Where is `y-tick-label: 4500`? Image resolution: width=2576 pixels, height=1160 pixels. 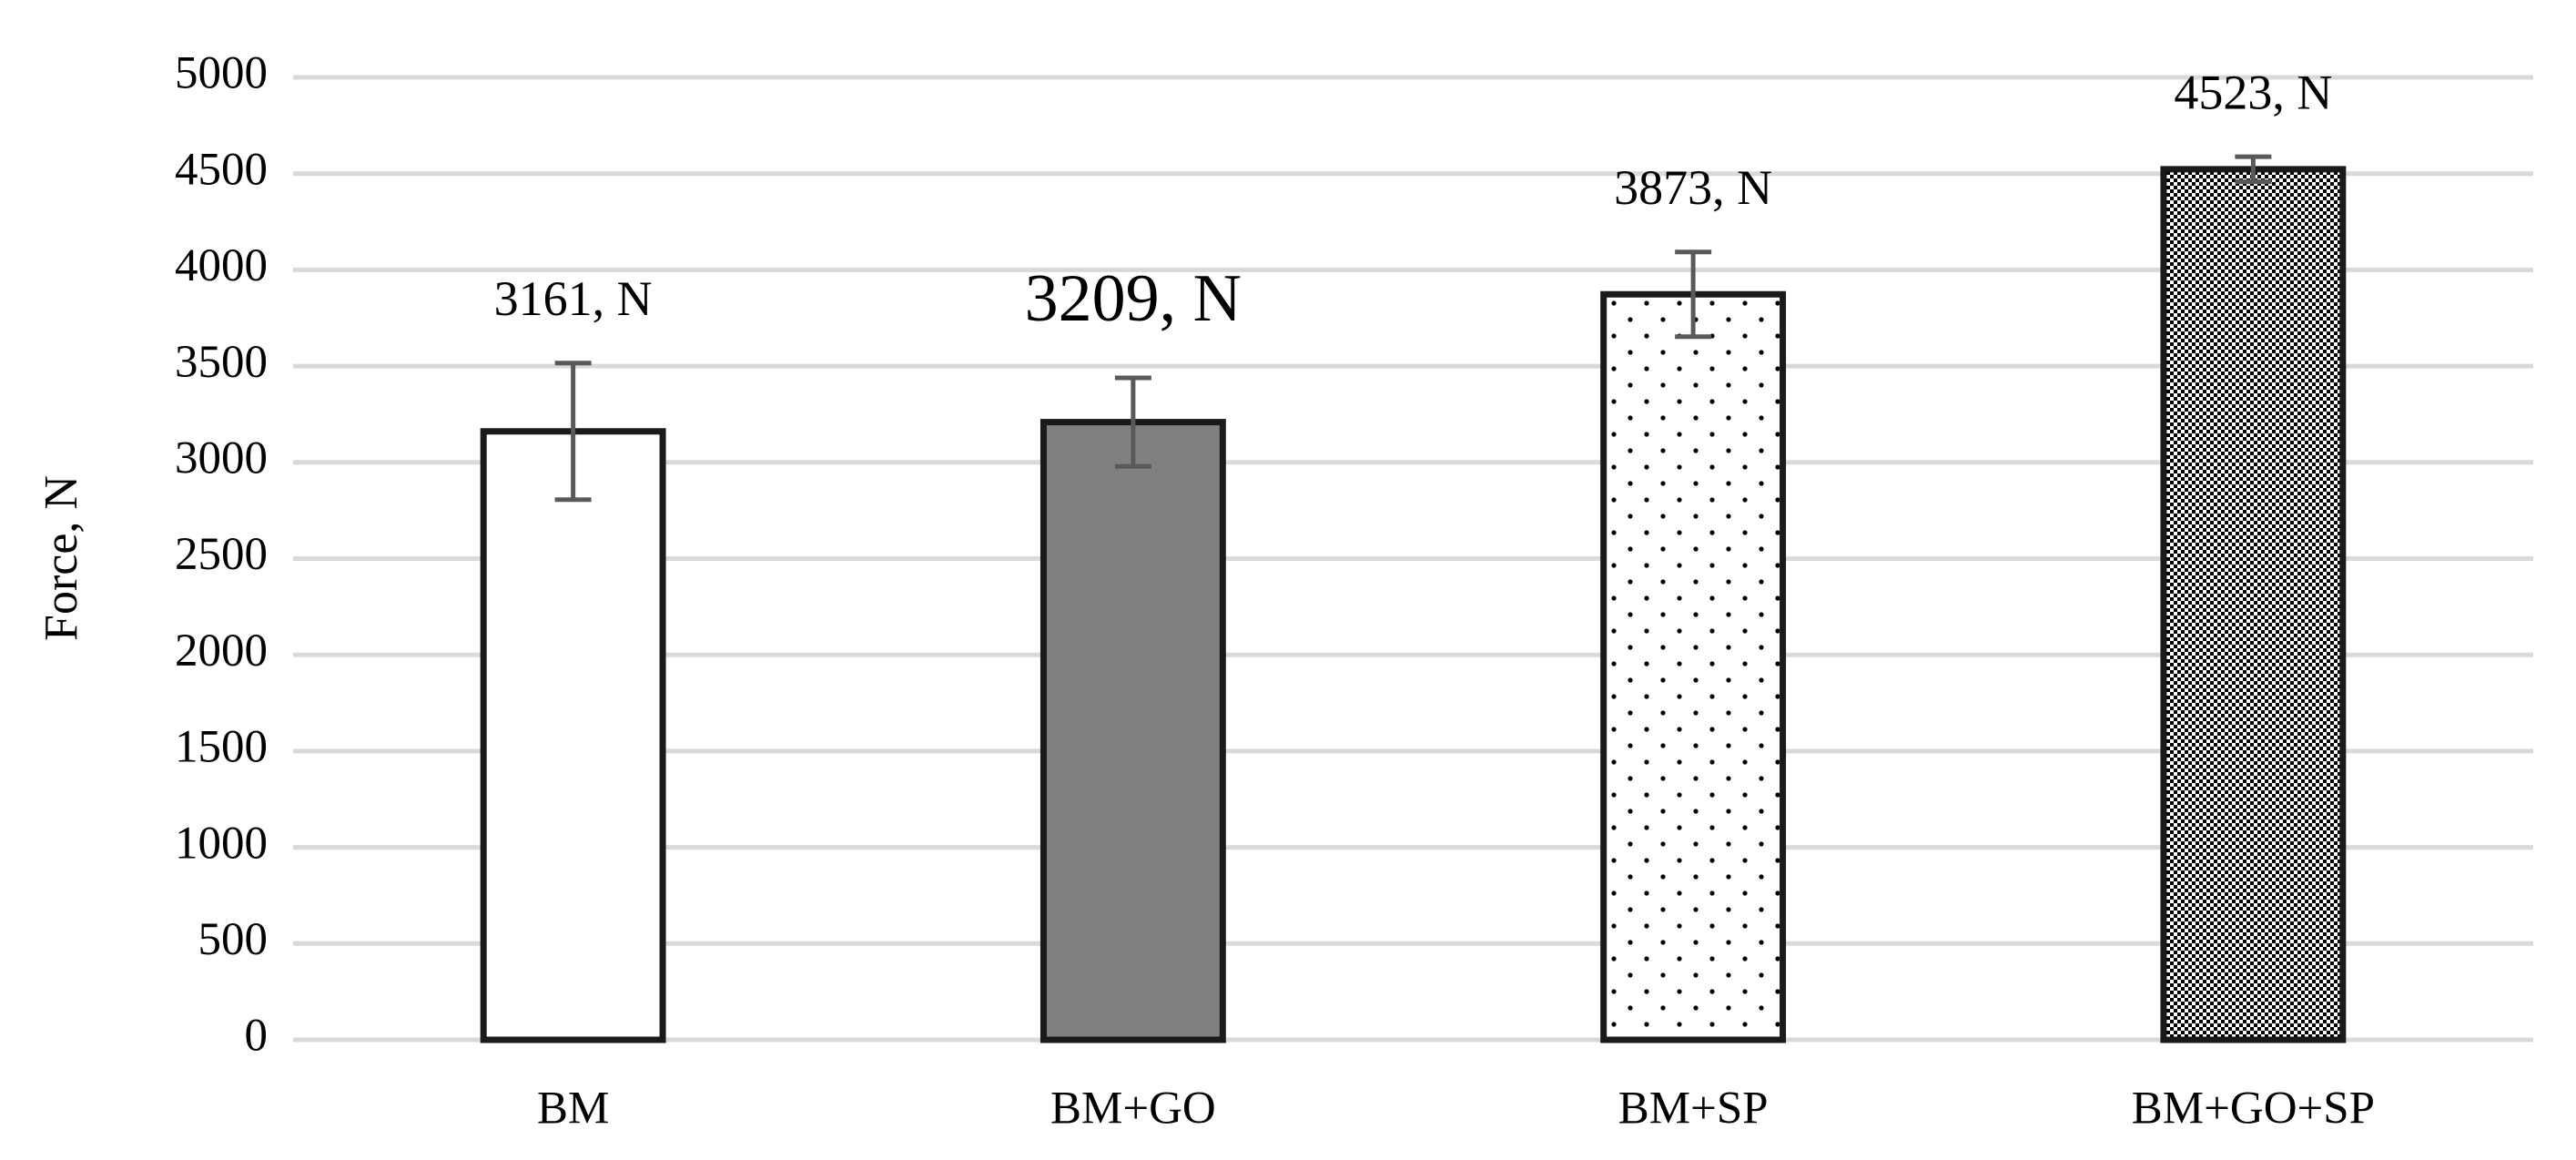
y-tick-label: 4500 is located at coordinates (221, 169).